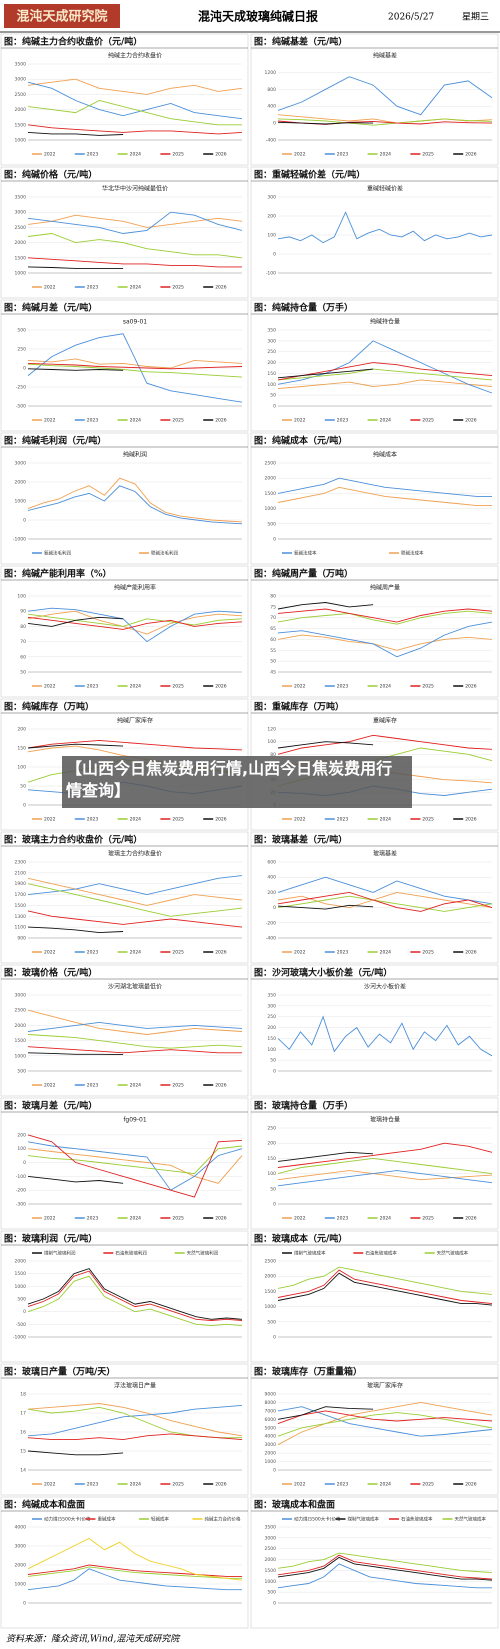 The width and height of the screenshot is (500, 1649). I want to click on y-tick-label: 45, so click(273, 673).